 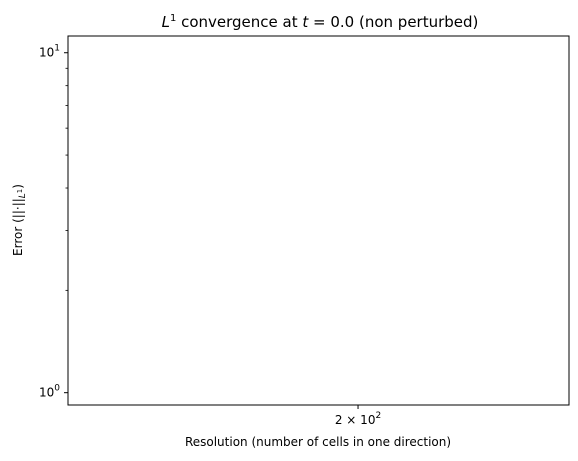 I want to click on svg-text: Error (||·||L1), so click(x=19, y=220).